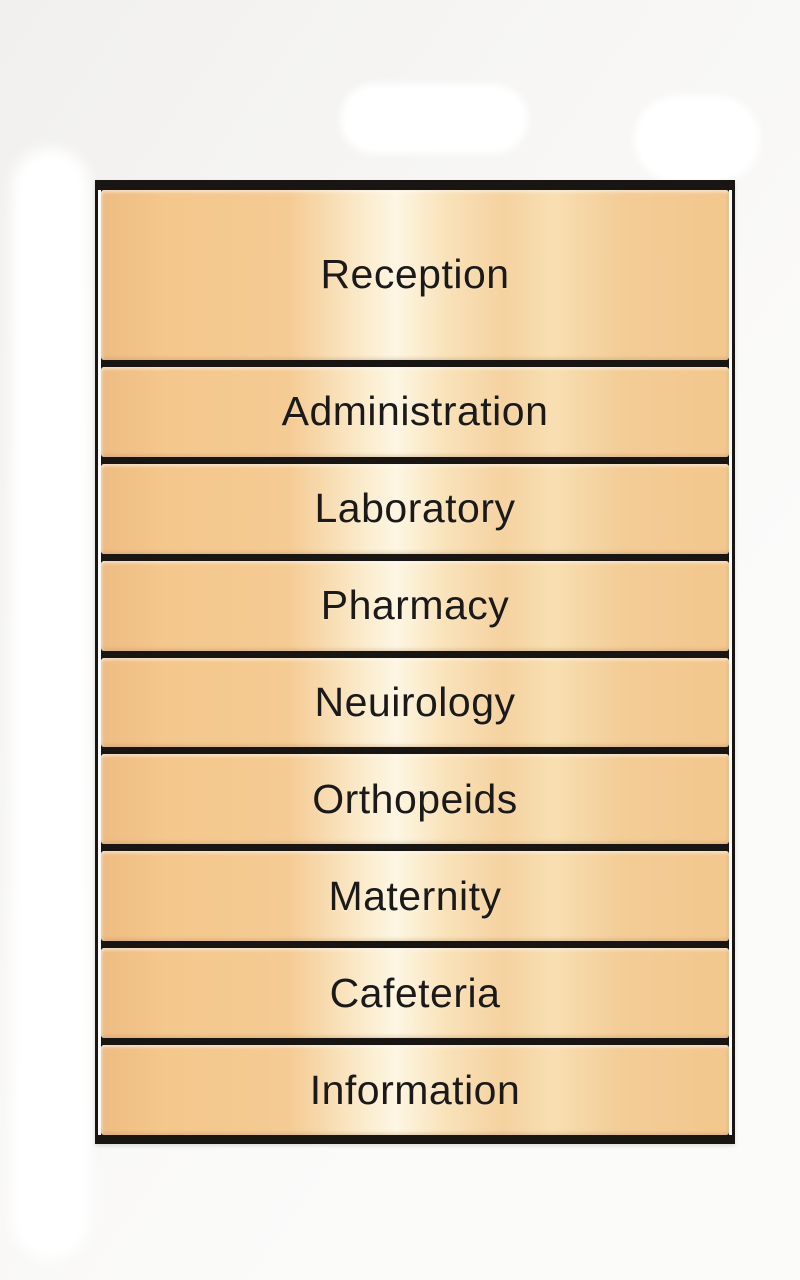 The height and width of the screenshot is (1280, 800). I want to click on sign-row-administration: Administration, so click(415, 411).